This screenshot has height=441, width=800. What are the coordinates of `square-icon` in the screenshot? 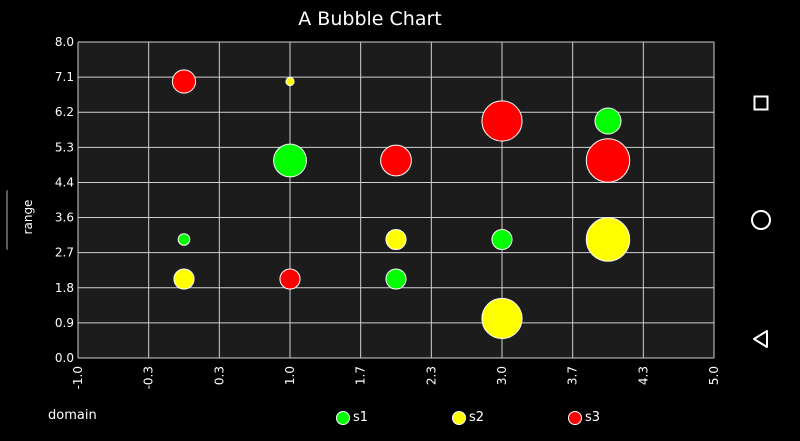 It's located at (761, 103).